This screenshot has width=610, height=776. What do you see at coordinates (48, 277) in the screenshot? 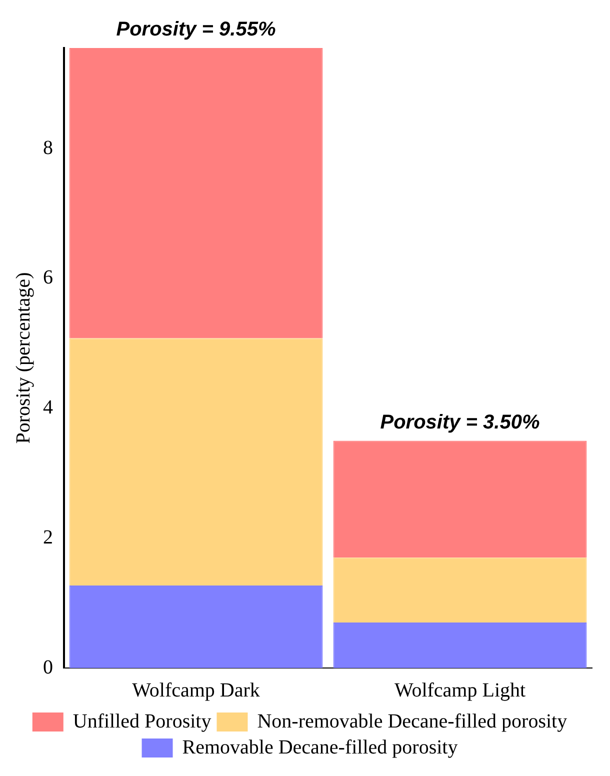
I see `y-tick-label: 6` at bounding box center [48, 277].